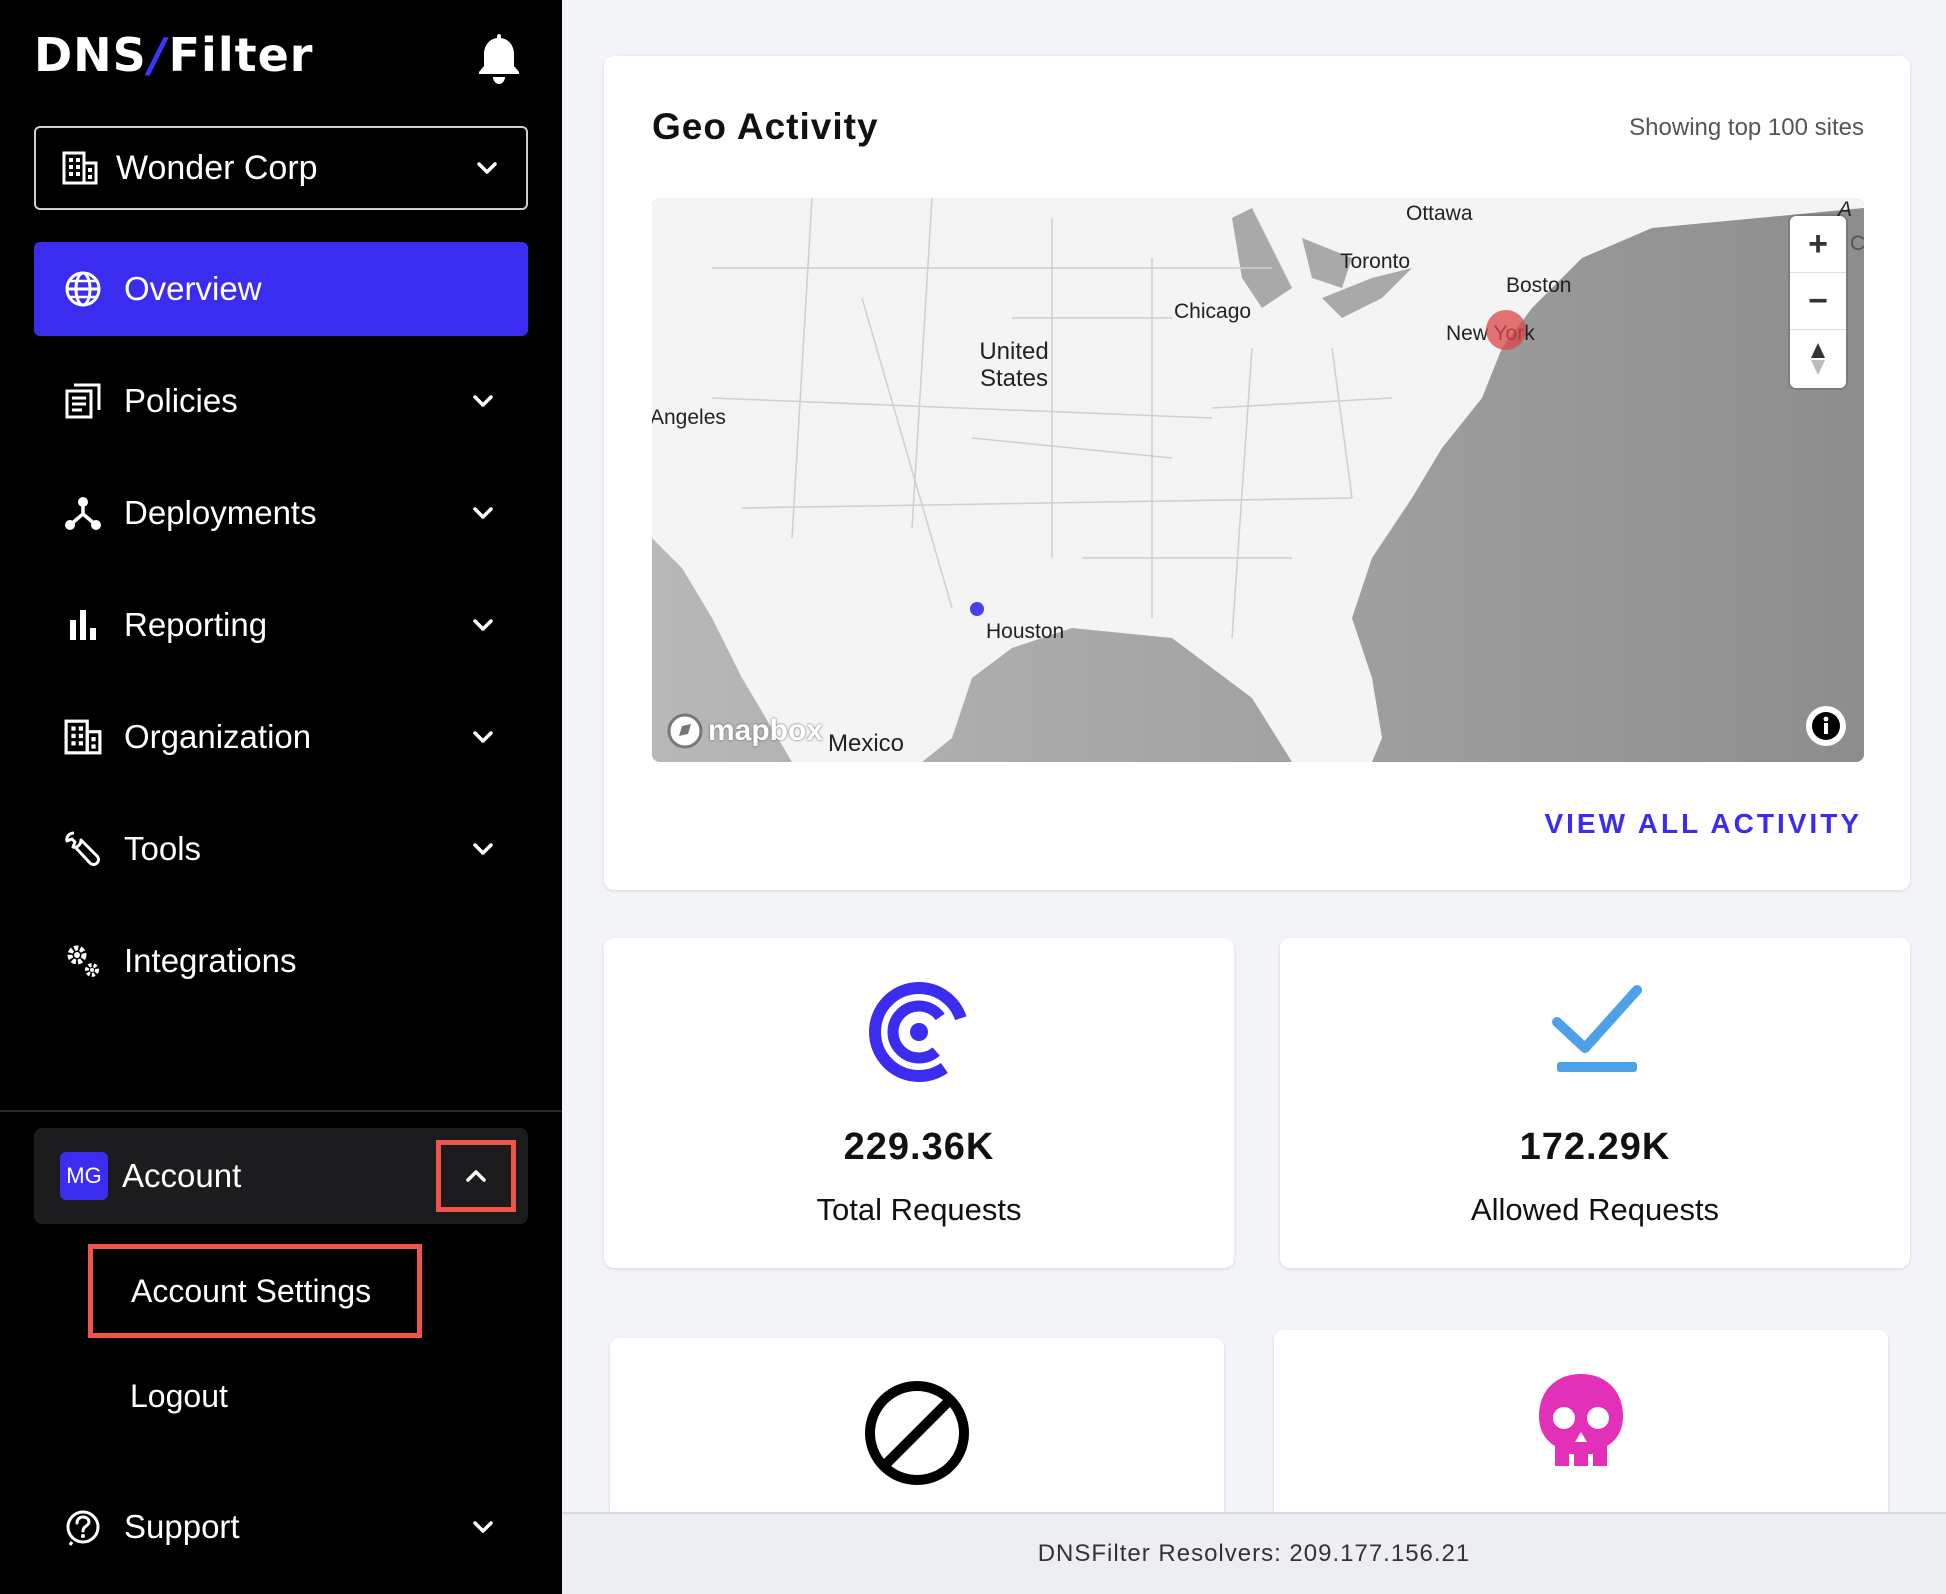 This screenshot has height=1594, width=1946. What do you see at coordinates (977, 609) in the screenshot?
I see `map-marker-houston` at bounding box center [977, 609].